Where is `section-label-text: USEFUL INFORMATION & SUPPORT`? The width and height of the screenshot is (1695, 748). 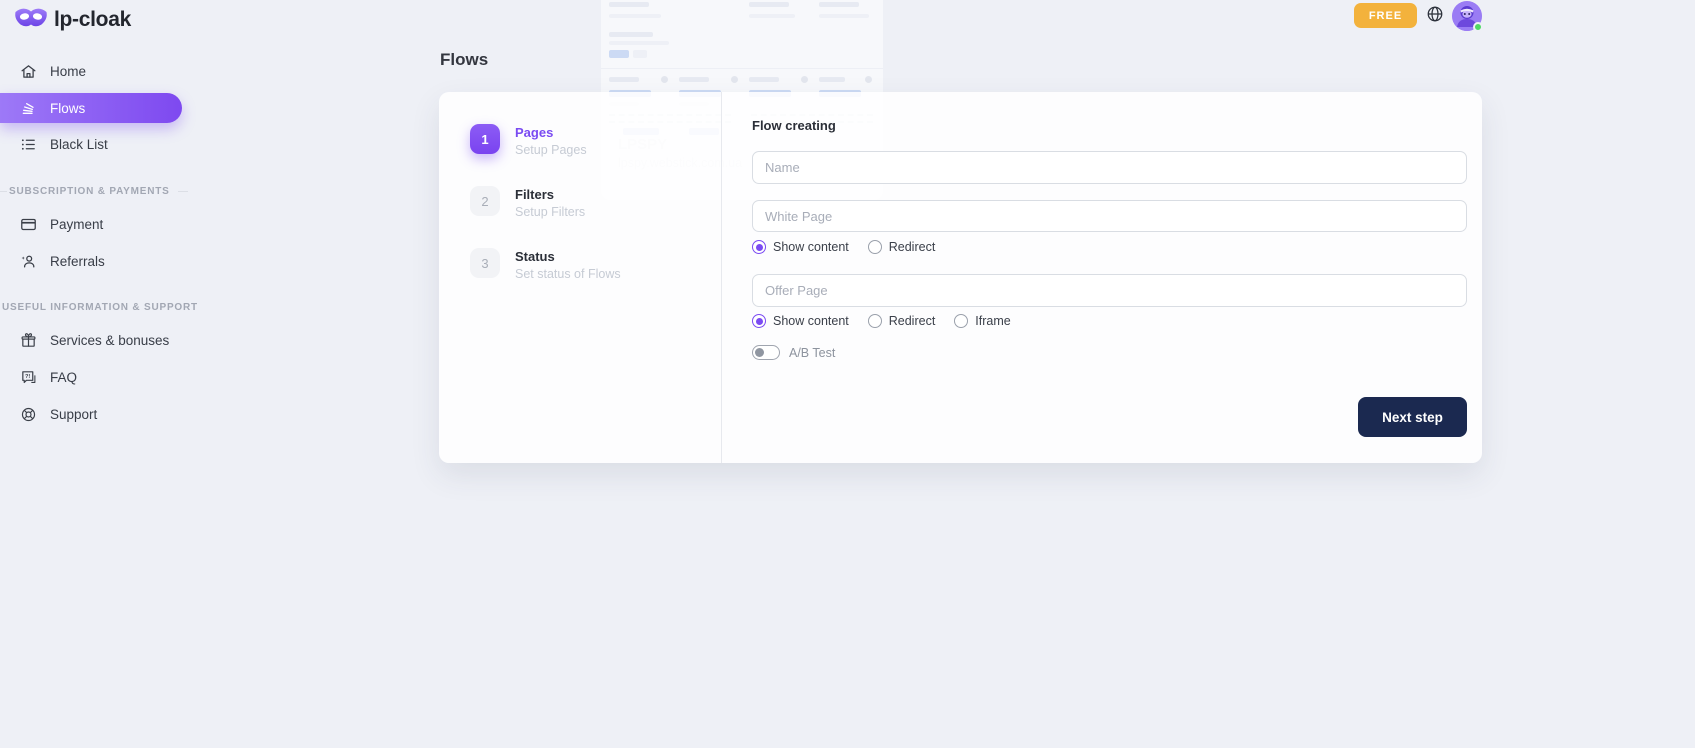
section-label-text: USEFUL INFORMATION & SUPPORT is located at coordinates (100, 307).